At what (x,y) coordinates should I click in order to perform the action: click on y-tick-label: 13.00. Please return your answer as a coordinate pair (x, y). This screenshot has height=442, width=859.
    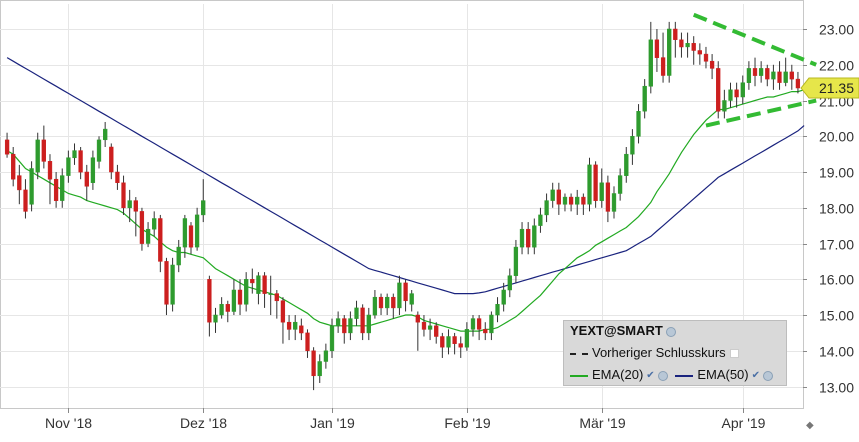
    Looking at the image, I should click on (836, 388).